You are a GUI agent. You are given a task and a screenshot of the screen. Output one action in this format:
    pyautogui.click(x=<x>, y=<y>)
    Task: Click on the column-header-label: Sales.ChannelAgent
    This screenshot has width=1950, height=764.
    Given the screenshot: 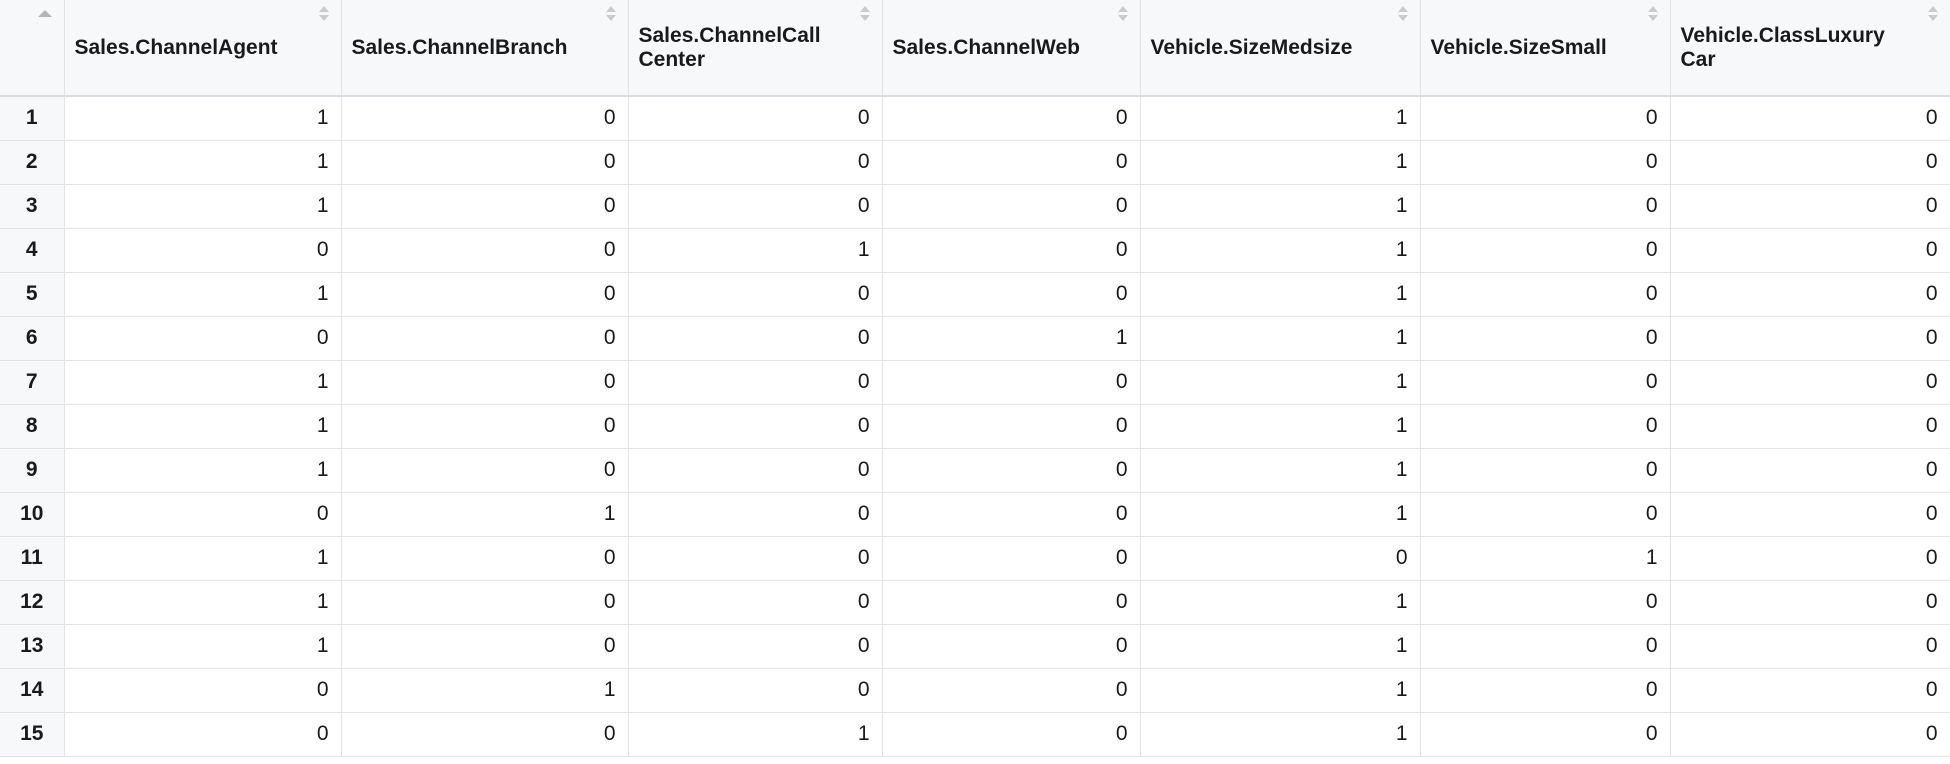 What is the action you would take?
    pyautogui.click(x=176, y=47)
    